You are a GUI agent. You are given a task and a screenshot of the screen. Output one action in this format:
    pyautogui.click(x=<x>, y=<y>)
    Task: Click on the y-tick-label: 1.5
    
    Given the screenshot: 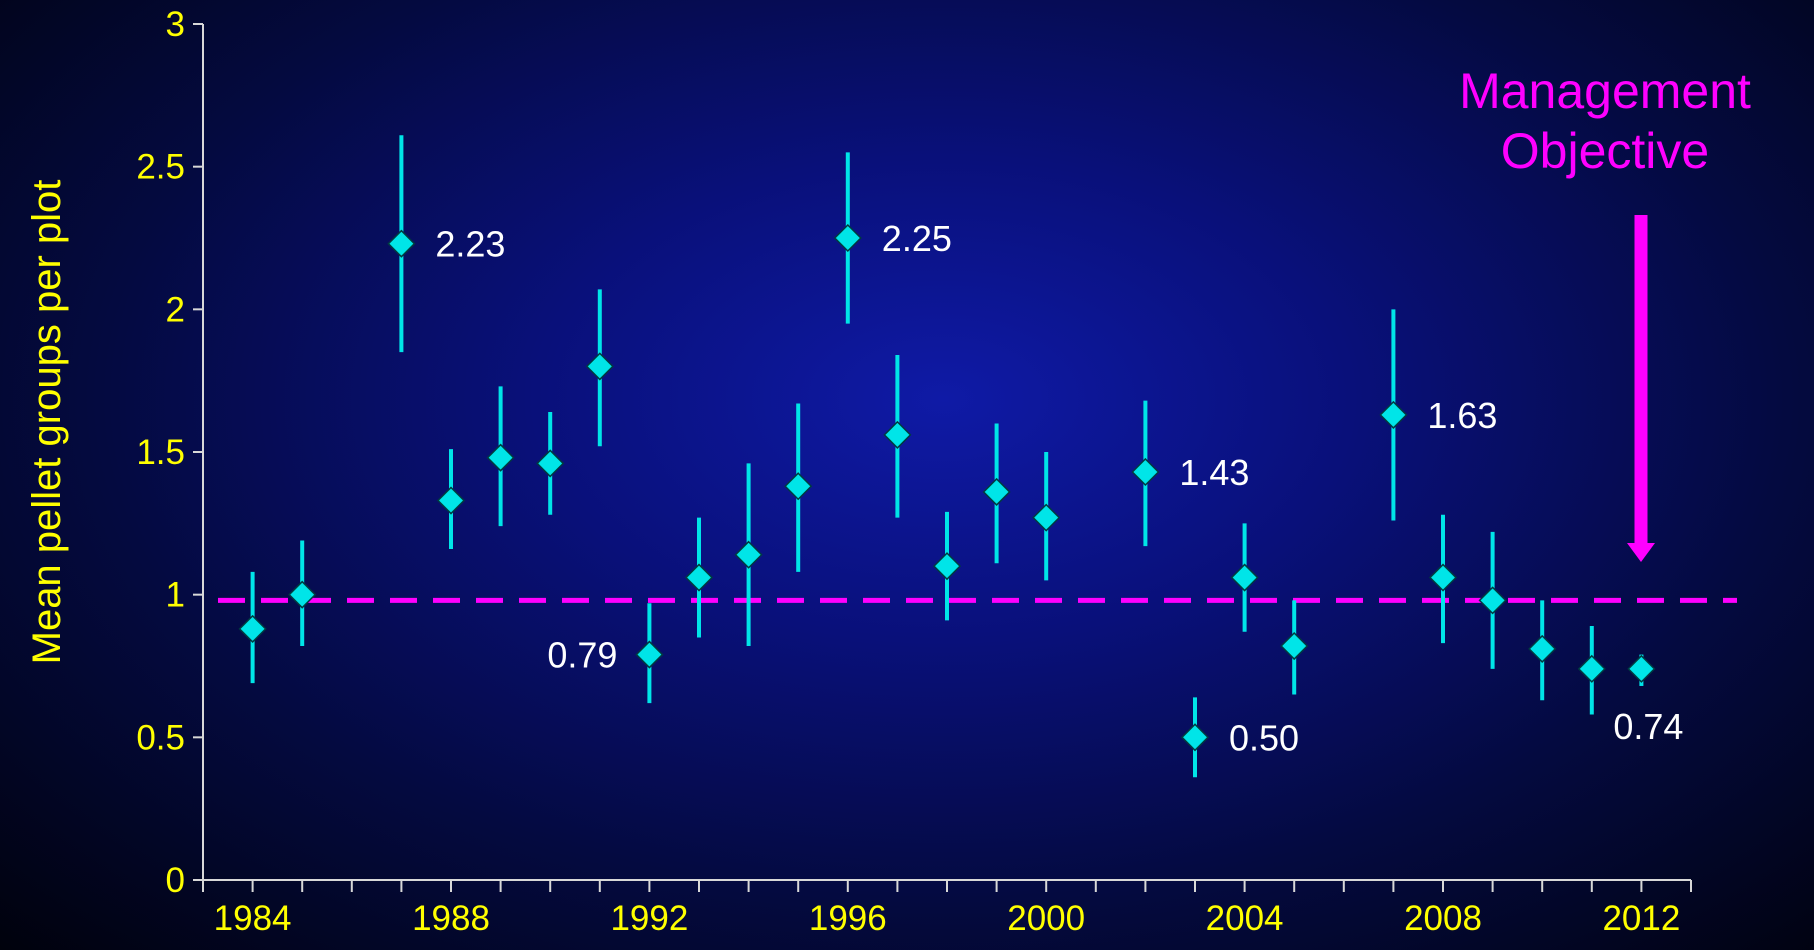 What is the action you would take?
    pyautogui.click(x=160, y=452)
    